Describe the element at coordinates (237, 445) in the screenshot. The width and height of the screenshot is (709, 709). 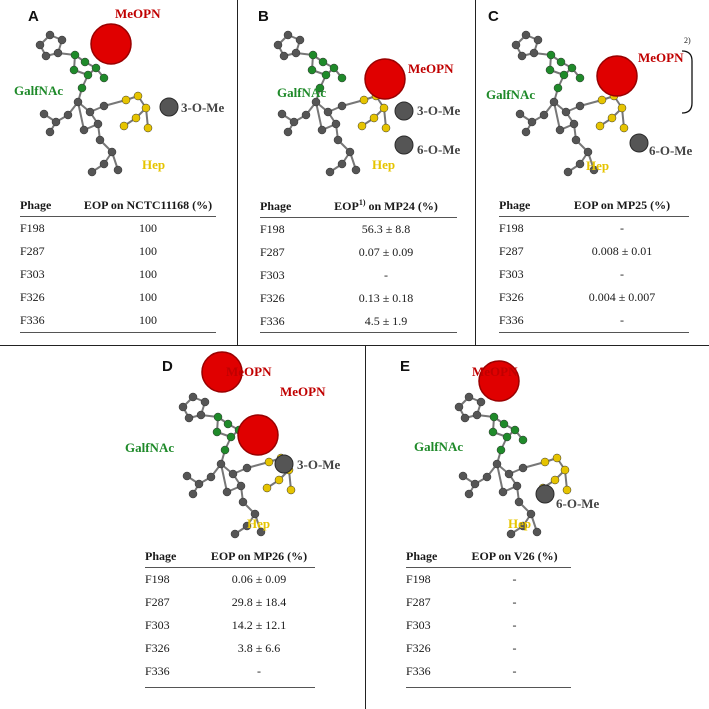
I see `molecule-structure` at that location.